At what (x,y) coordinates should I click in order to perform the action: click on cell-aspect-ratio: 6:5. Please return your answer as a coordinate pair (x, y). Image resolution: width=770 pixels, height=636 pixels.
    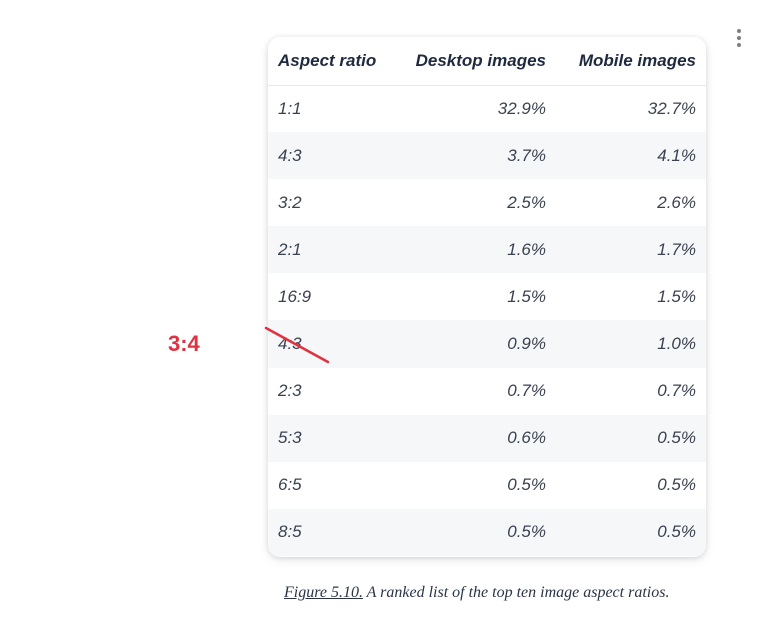
    Looking at the image, I should click on (290, 485).